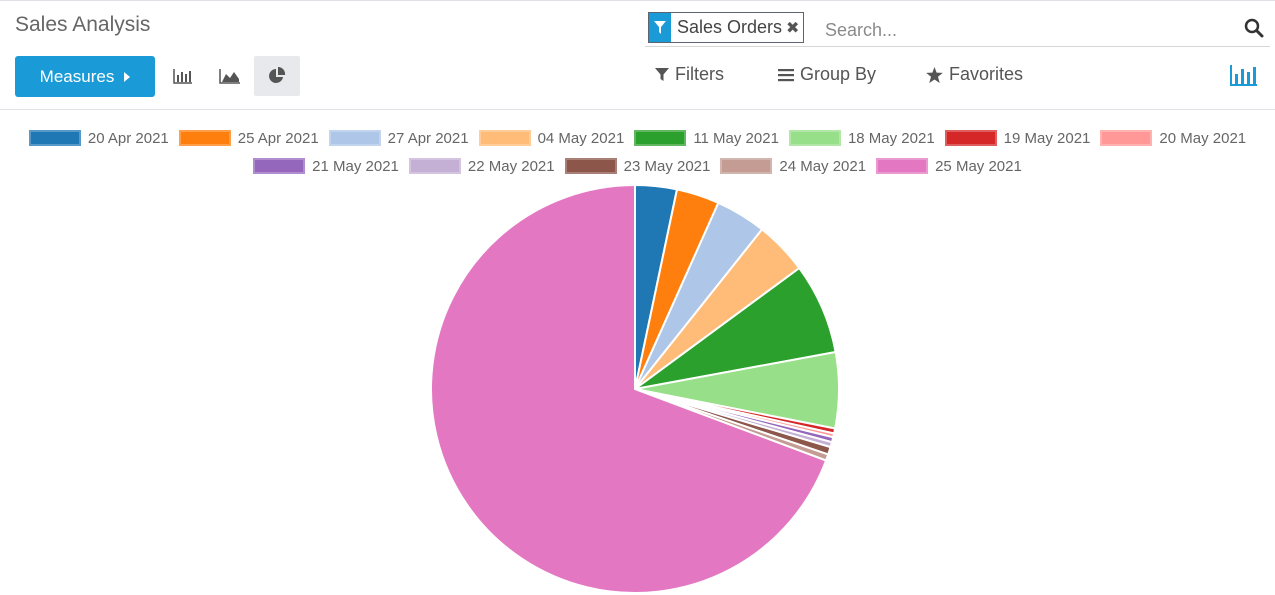 Image resolution: width=1275 pixels, height=595 pixels. I want to click on legend-item: 25 May 2021, so click(949, 166).